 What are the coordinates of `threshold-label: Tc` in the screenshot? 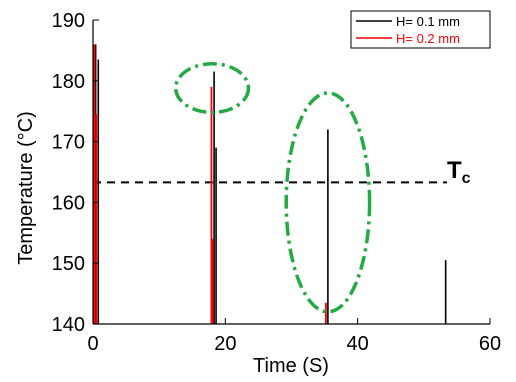 It's located at (459, 172).